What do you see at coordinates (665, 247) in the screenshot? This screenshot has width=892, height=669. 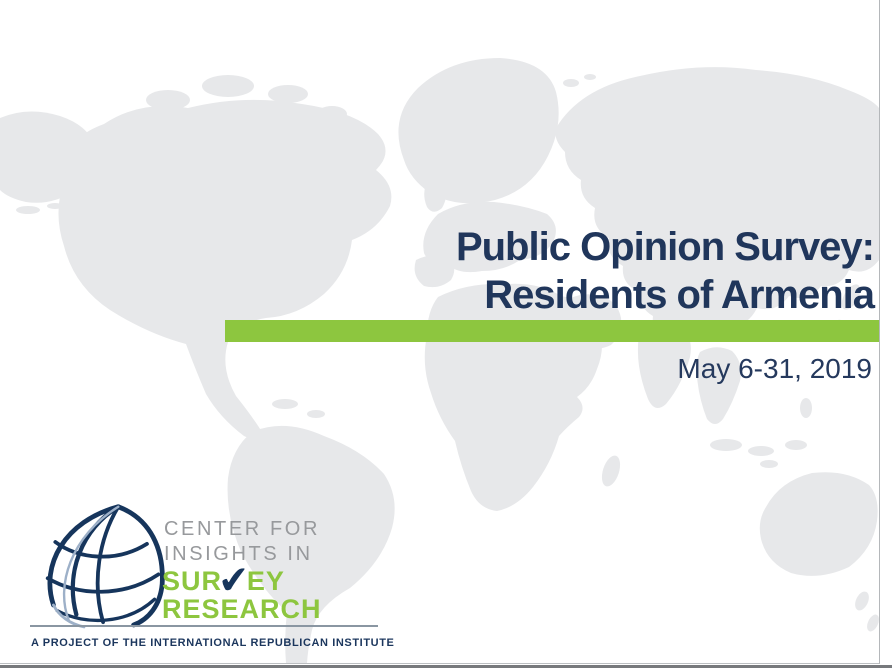 I see `title-line-1: Public Opinion Survey:` at bounding box center [665, 247].